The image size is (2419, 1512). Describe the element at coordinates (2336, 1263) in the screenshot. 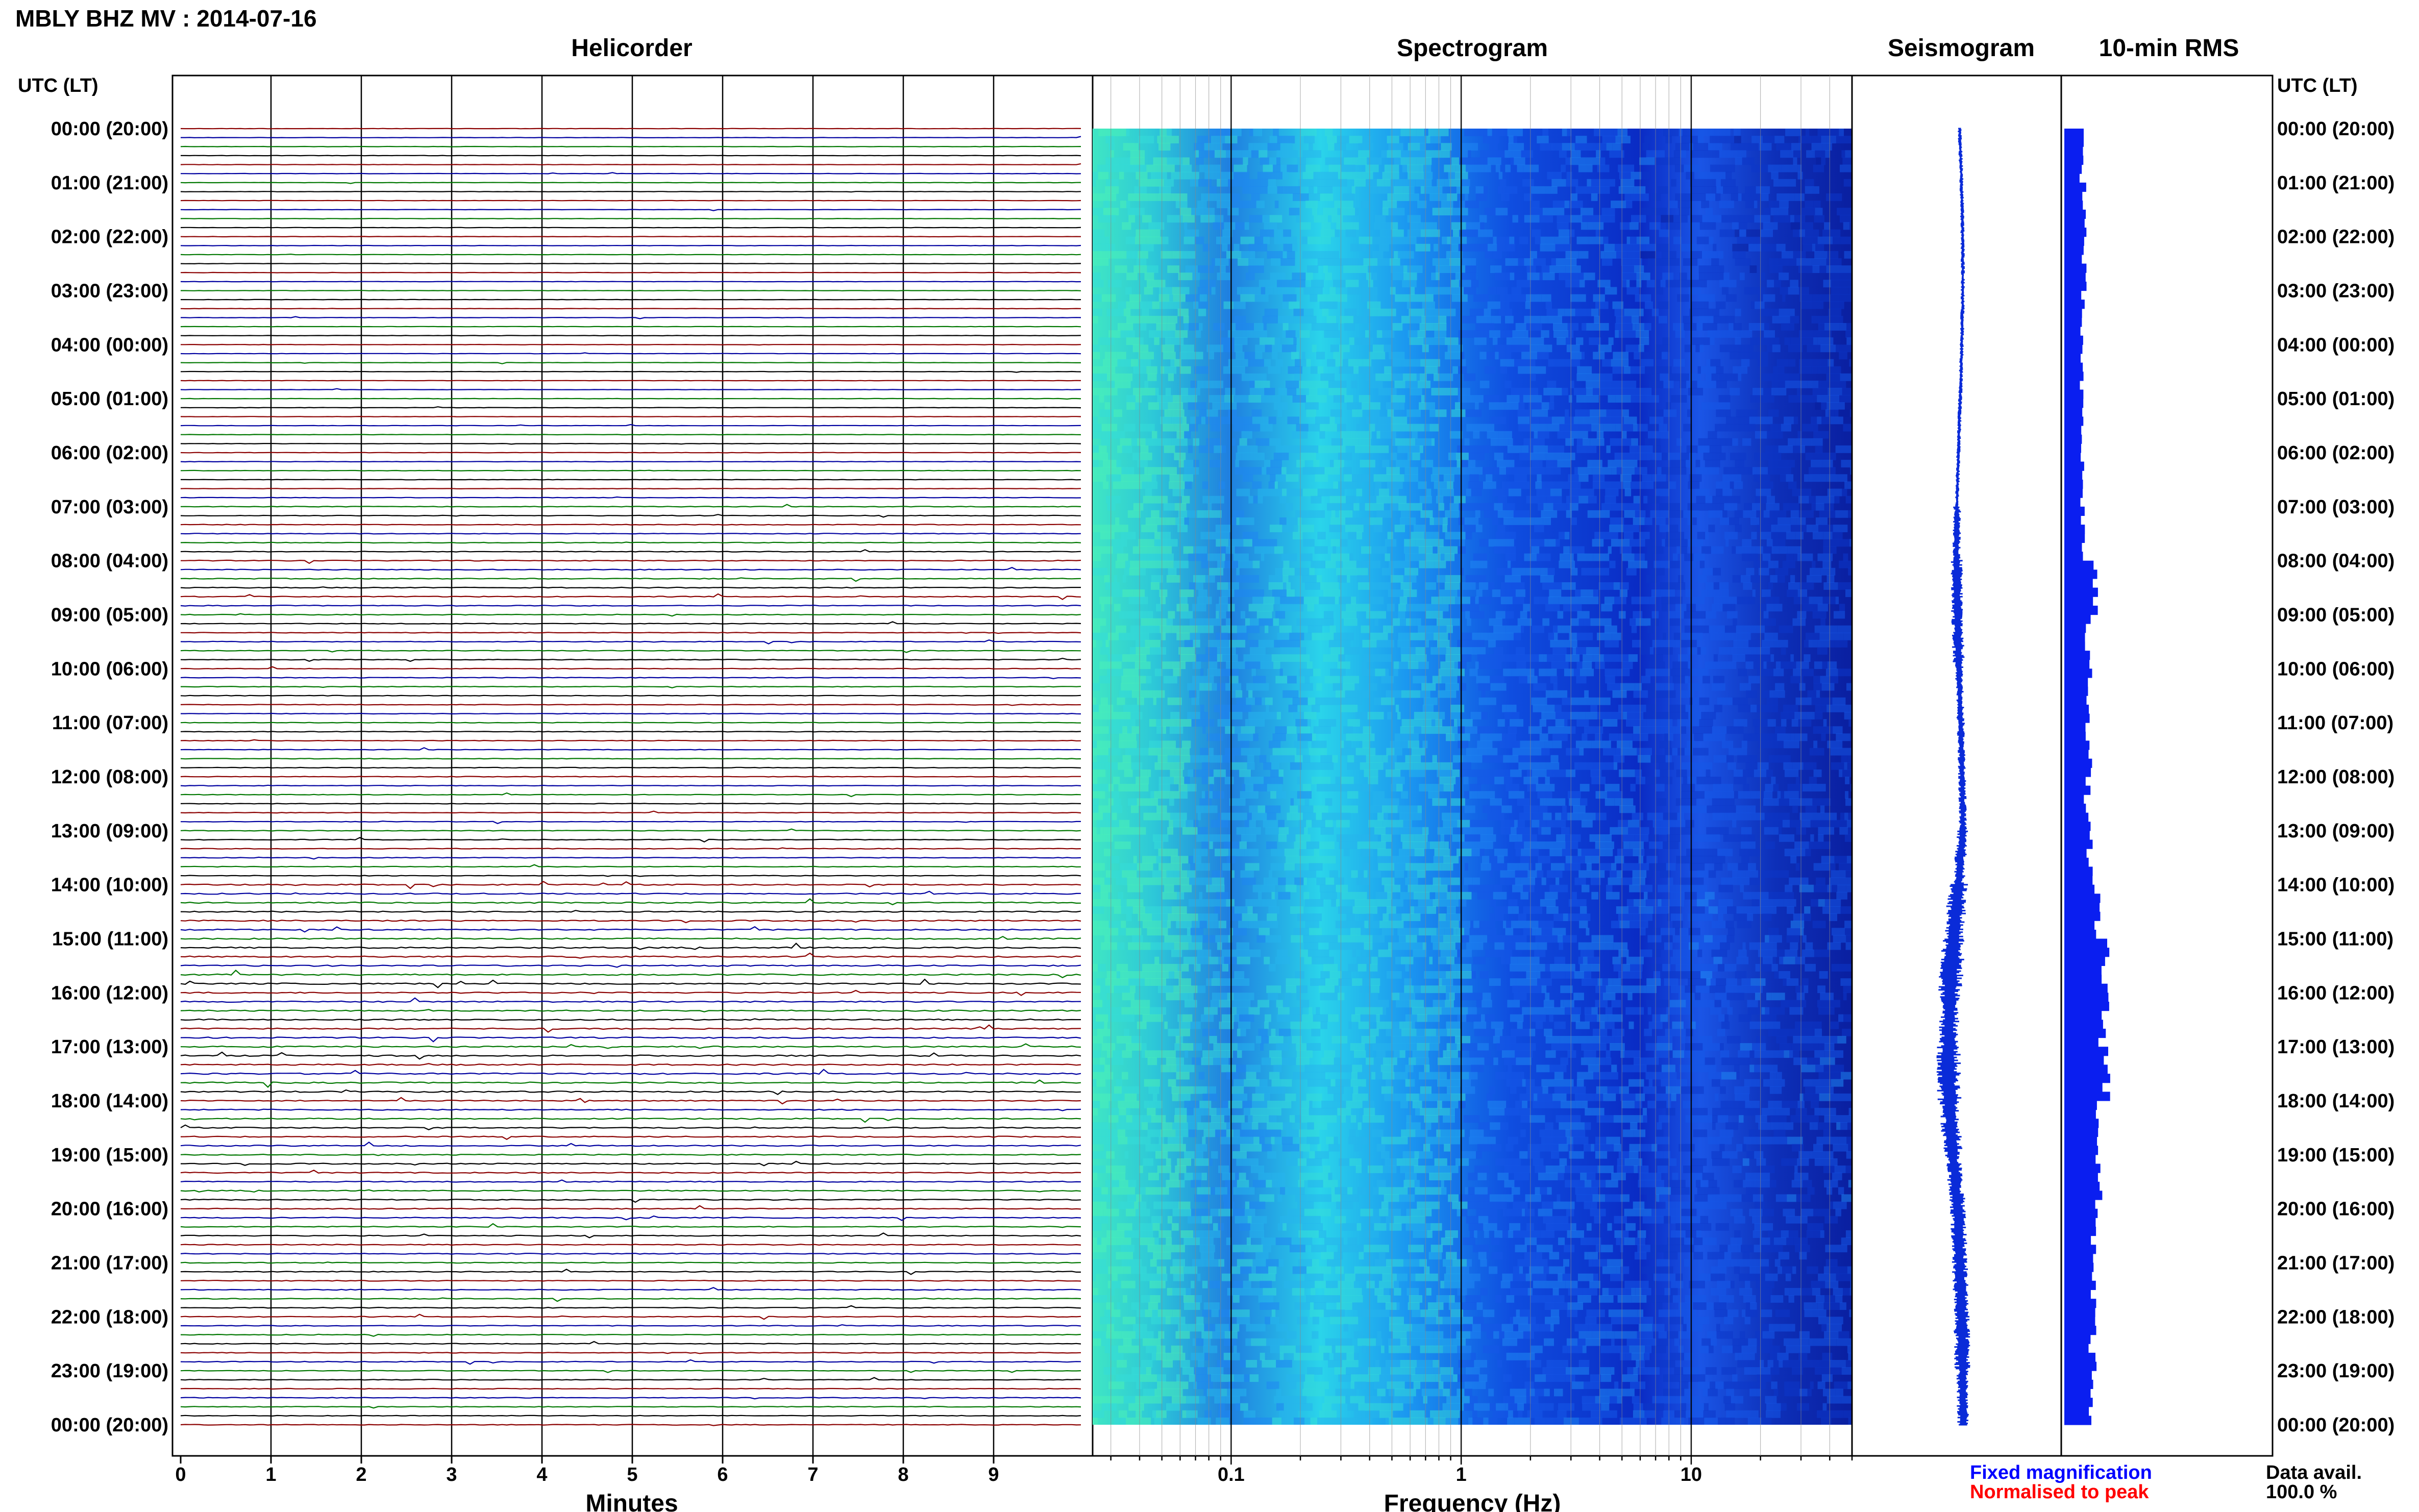

I see `time-tick-label-right: 21:00 (17:00)` at that location.